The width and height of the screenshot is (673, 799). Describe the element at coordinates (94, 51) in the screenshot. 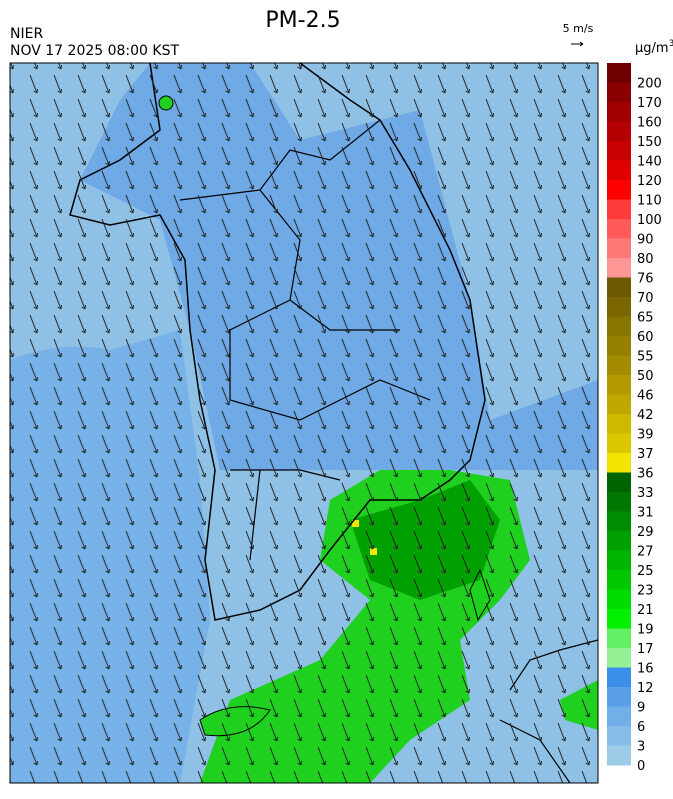

I see `datetime: NOV 17 2025 08:00 KST` at that location.